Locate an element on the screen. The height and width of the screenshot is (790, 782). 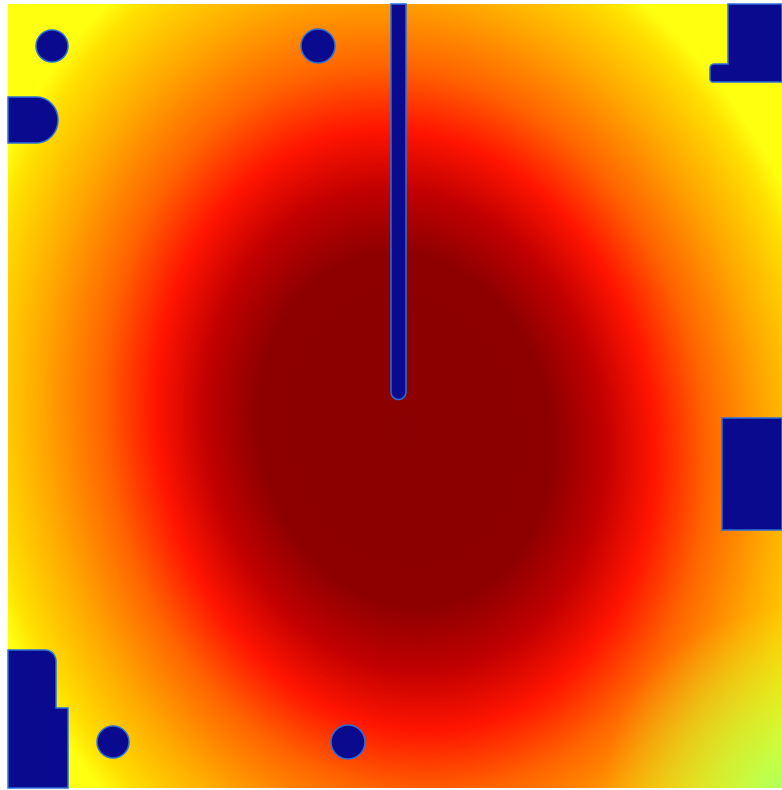
notch is located at coordinates (33, 120).